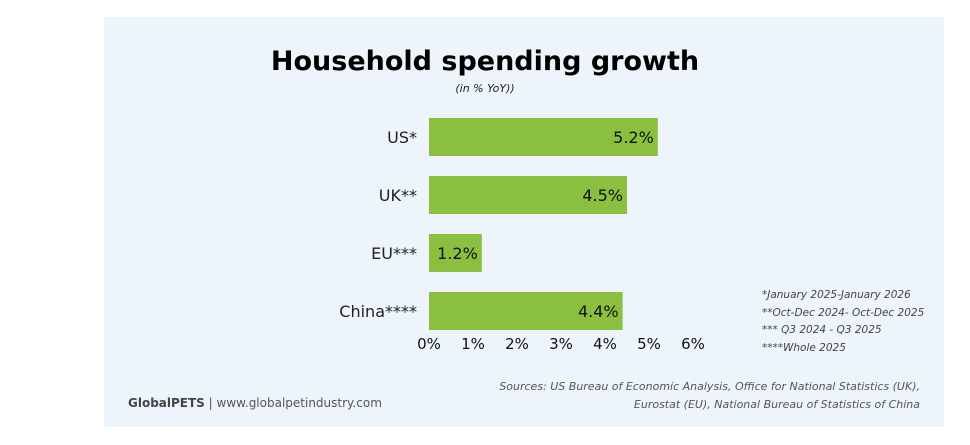 The image size is (970, 445). Describe the element at coordinates (394, 253) in the screenshot. I see `category-label: EU***` at that location.